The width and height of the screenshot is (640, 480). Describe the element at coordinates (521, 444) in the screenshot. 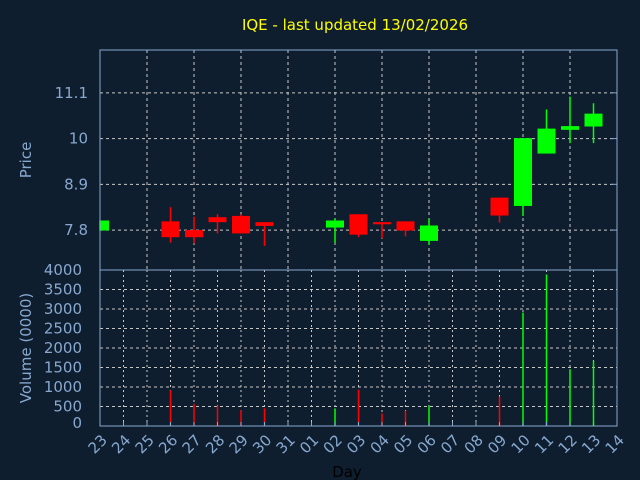

I see `x-tick-label: 10` at that location.